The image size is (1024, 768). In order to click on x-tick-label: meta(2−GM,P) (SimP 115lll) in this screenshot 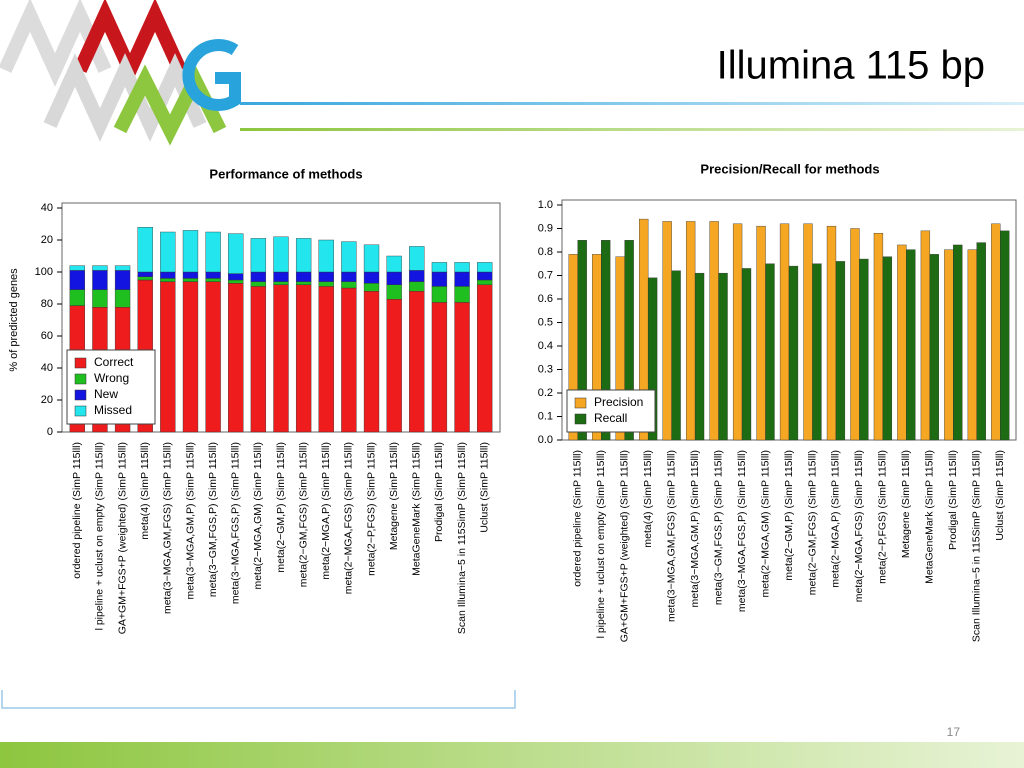, I will do `click(789, 515)`.